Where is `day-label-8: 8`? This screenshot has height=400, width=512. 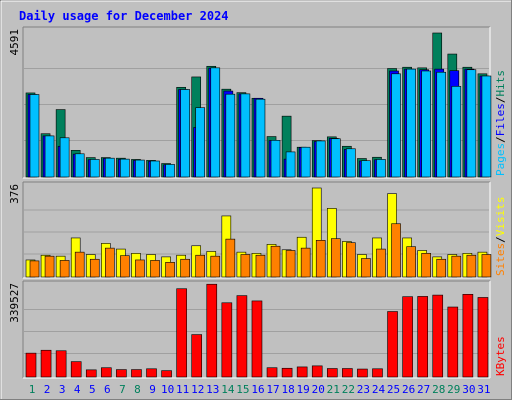 day-label-8: 8 is located at coordinates (137, 389).